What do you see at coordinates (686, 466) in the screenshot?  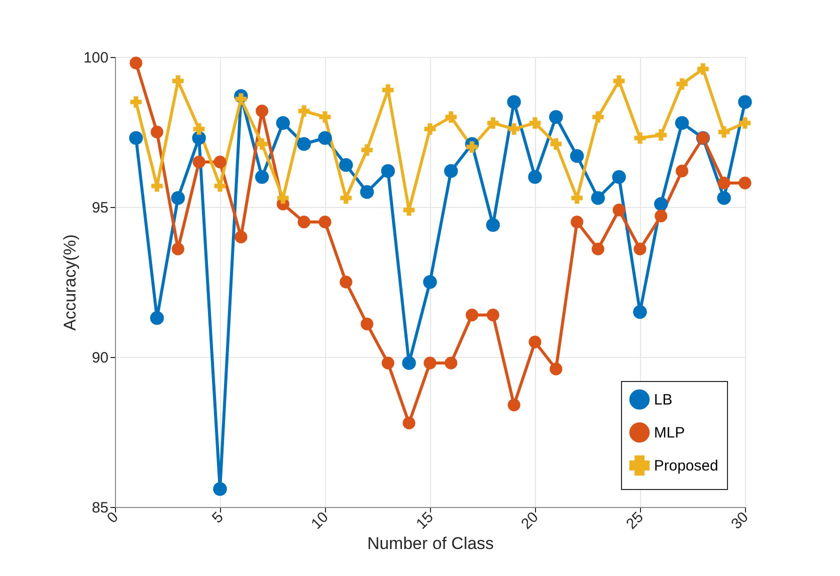 I see `legend-label: Proposed` at bounding box center [686, 466].